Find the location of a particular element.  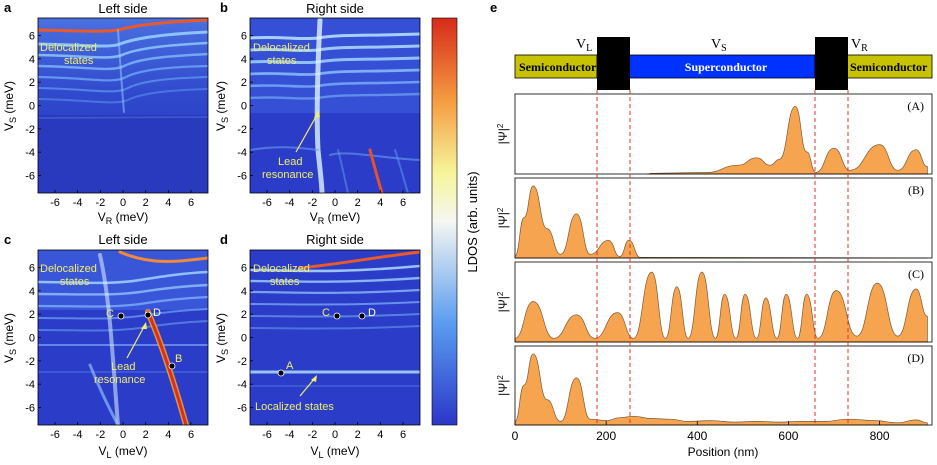

panel-a-ytick-label: -4 is located at coordinates (30, 153).